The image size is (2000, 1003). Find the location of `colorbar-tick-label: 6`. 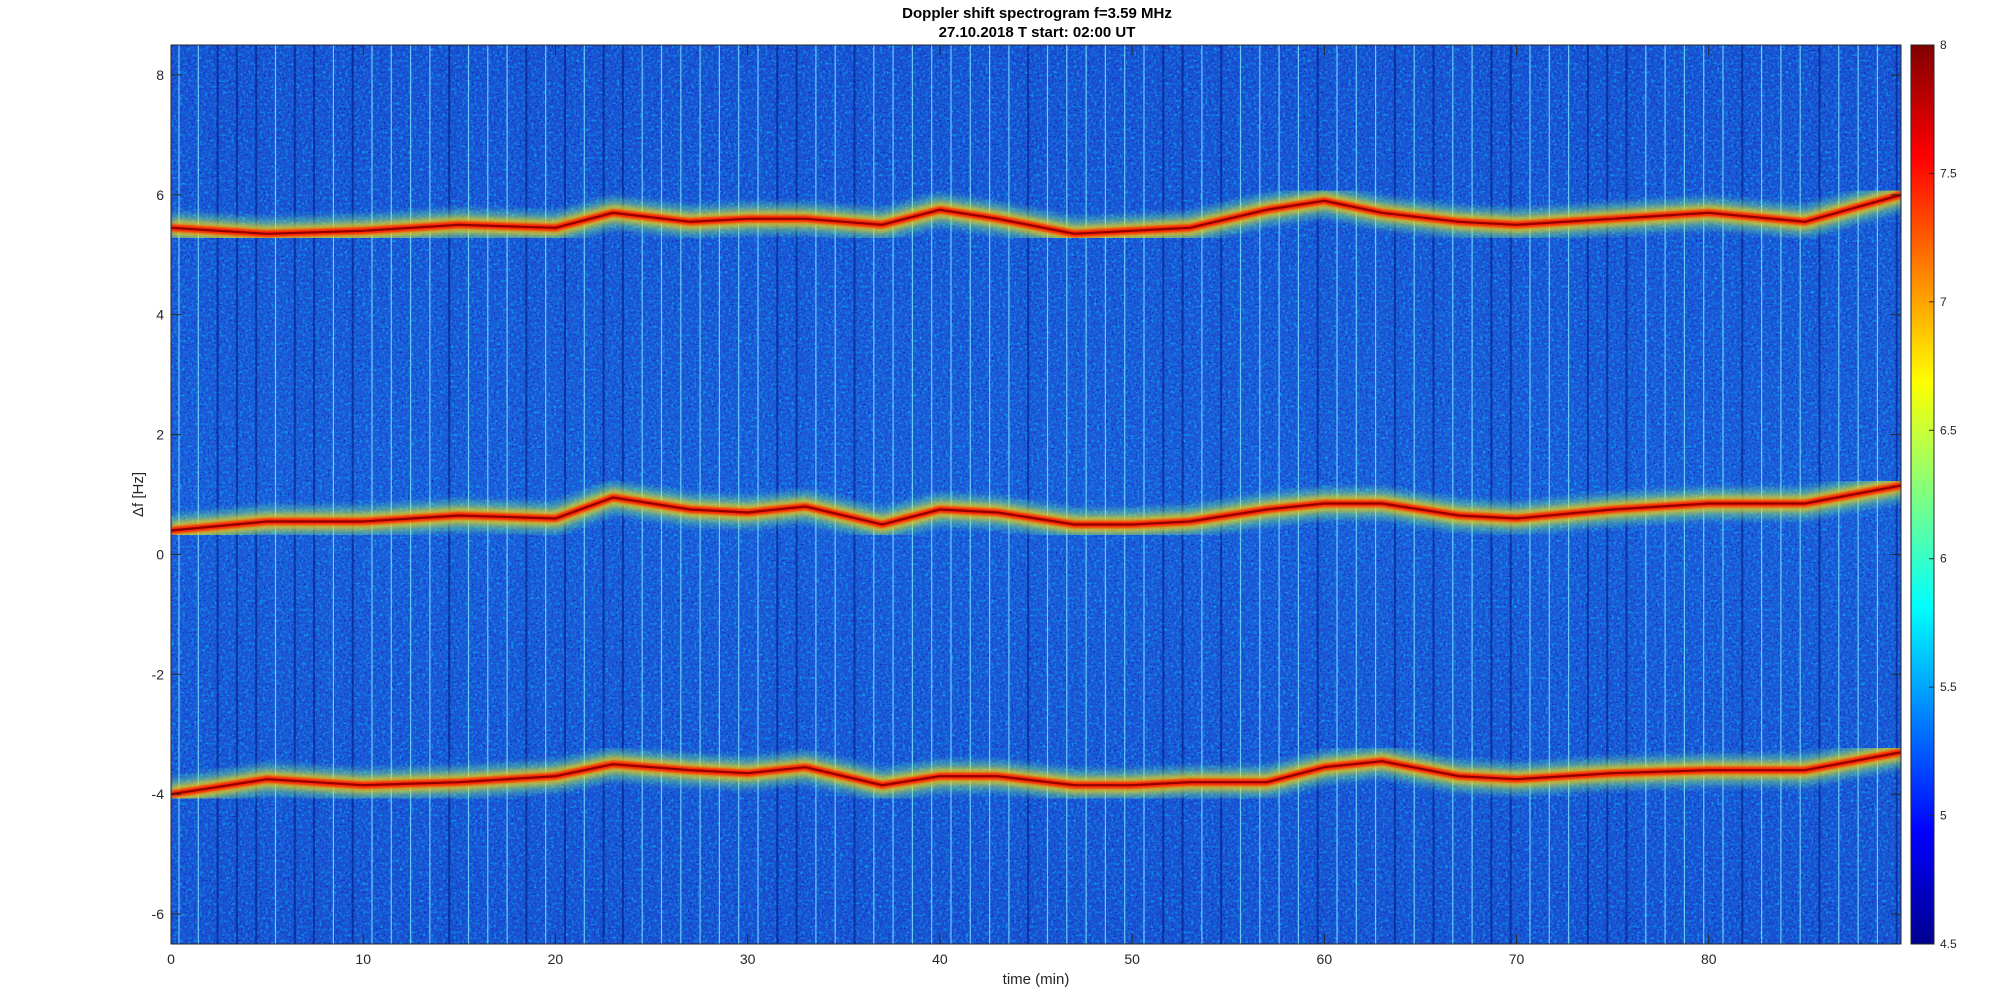

colorbar-tick-label: 6 is located at coordinates (1943, 559).